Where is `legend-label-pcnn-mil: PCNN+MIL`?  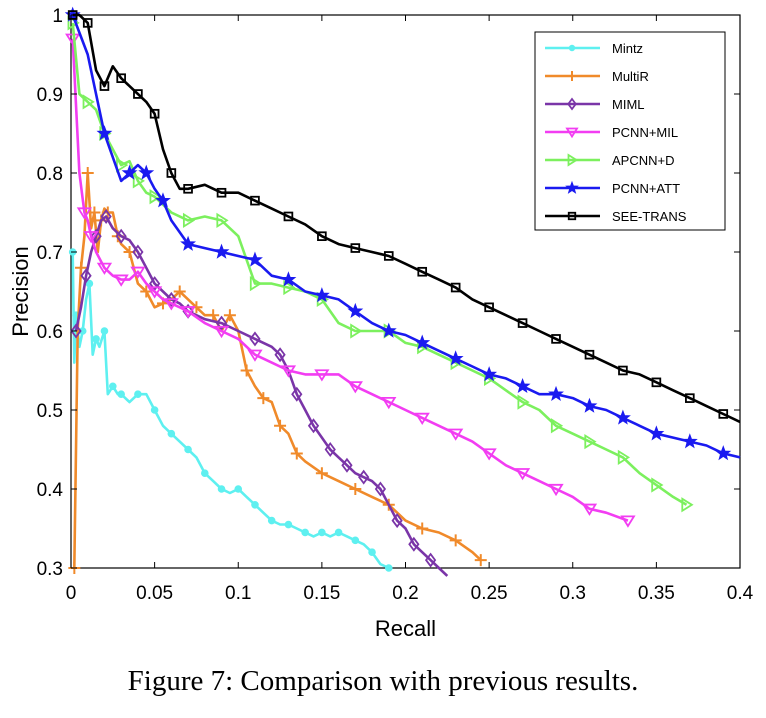 legend-label-pcnn-mil: PCNN+MIL is located at coordinates (645, 132).